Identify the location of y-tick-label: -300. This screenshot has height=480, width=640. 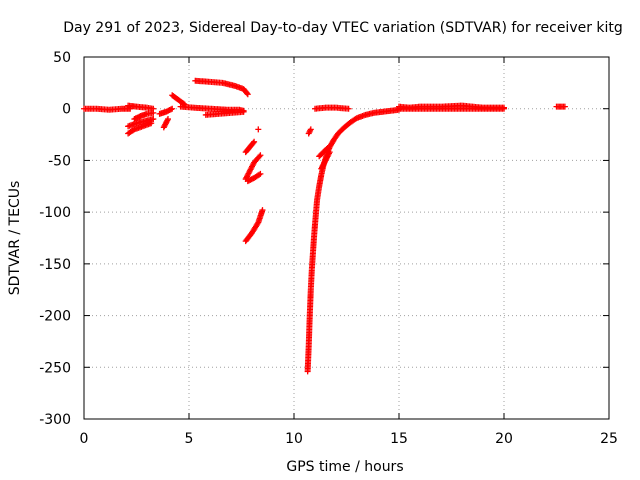
(55, 420).